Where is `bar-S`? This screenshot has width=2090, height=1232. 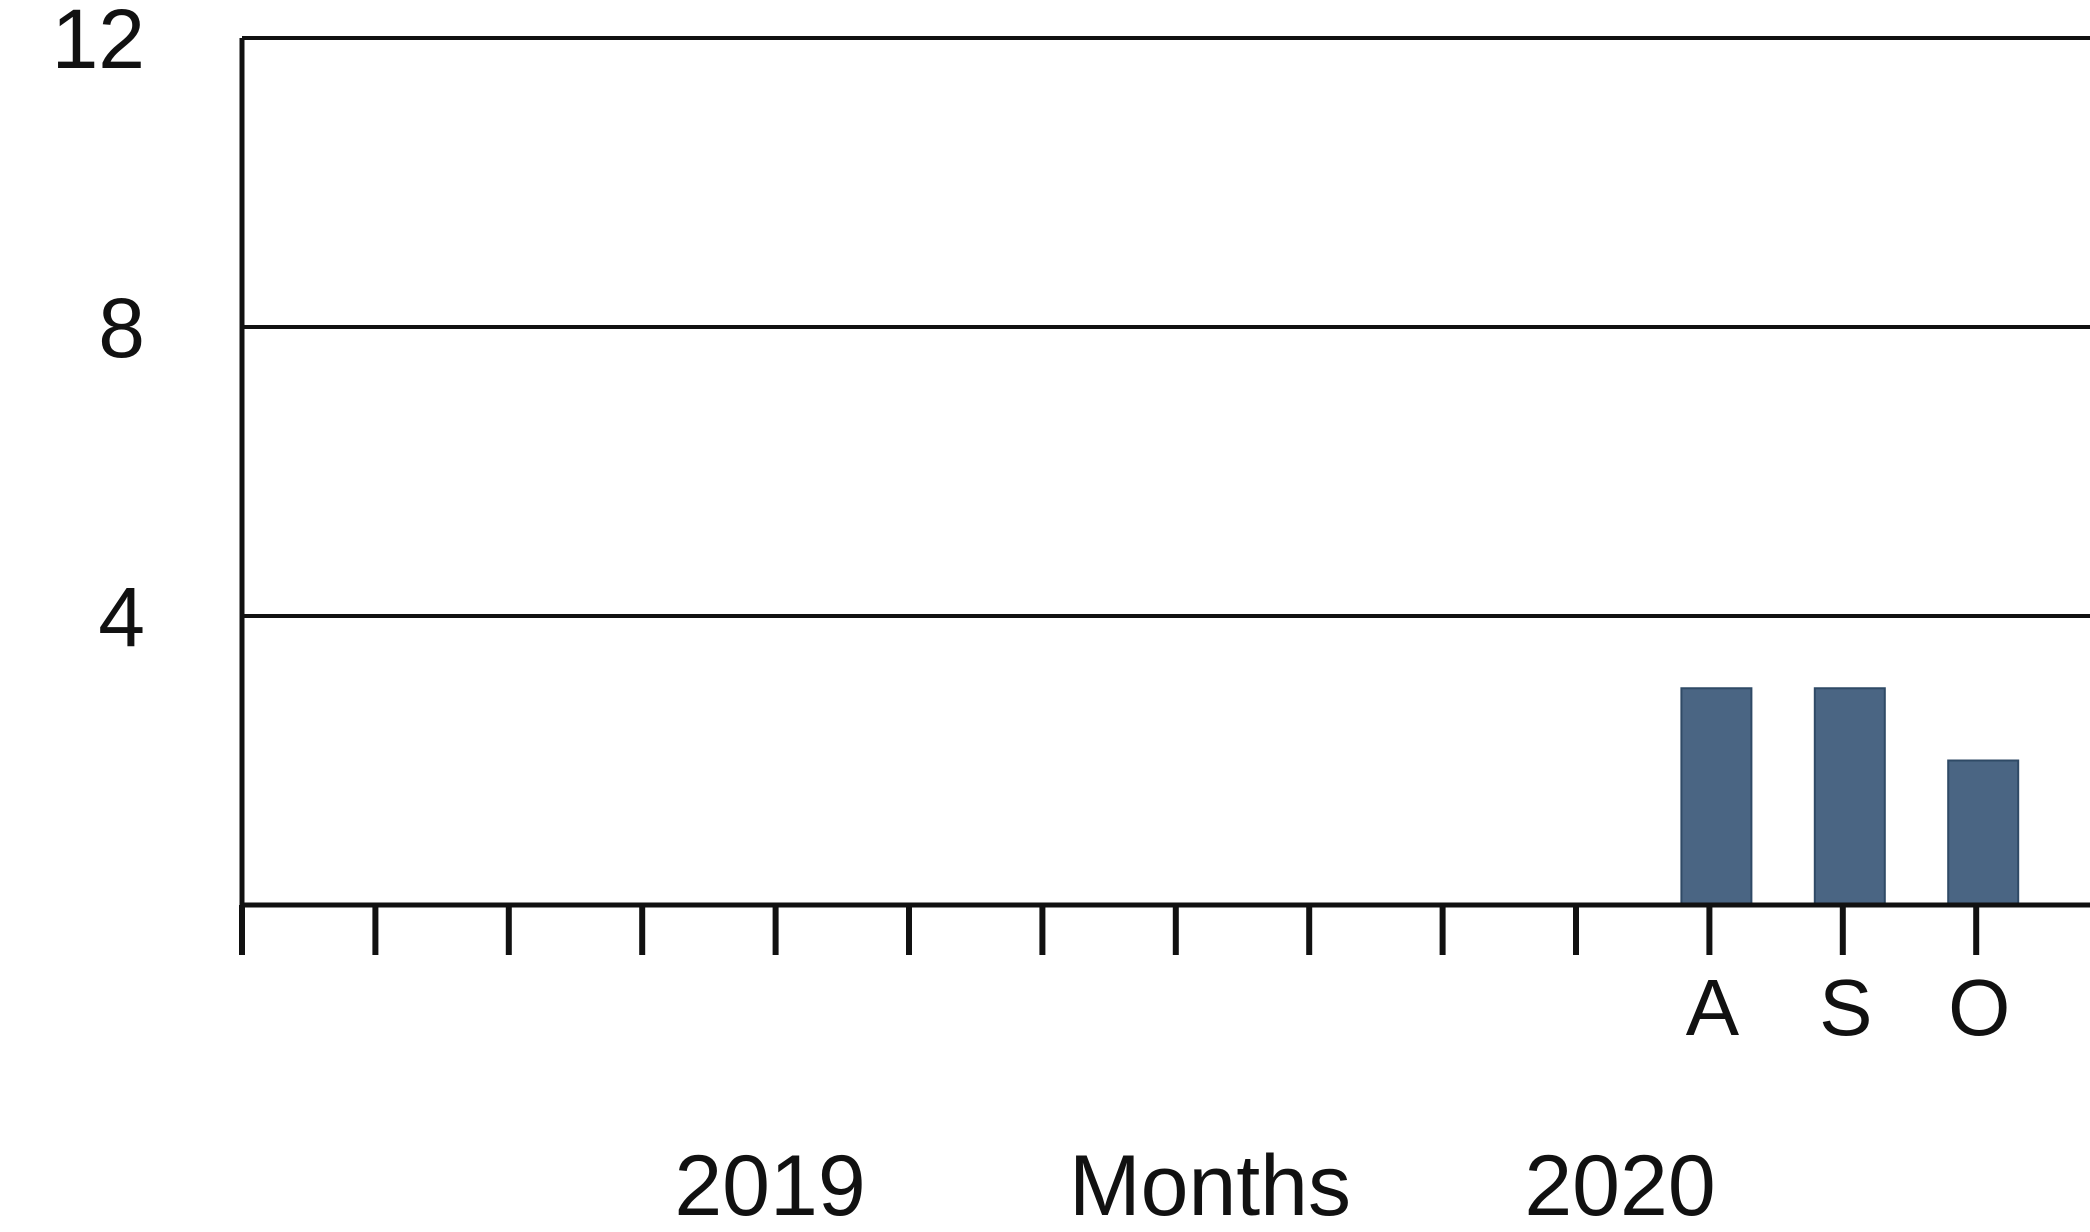
bar-S is located at coordinates (1849, 796).